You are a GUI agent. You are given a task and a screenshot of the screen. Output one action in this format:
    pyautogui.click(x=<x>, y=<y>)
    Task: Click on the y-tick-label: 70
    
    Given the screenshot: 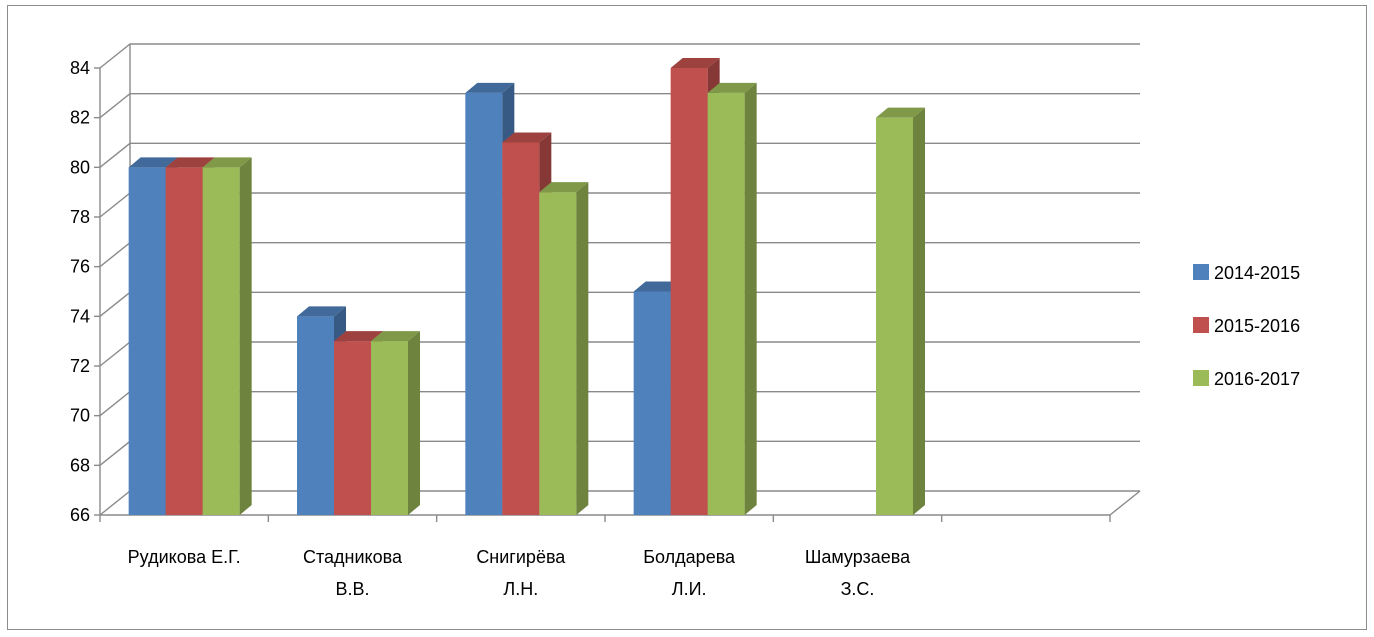 What is the action you would take?
    pyautogui.click(x=80, y=416)
    